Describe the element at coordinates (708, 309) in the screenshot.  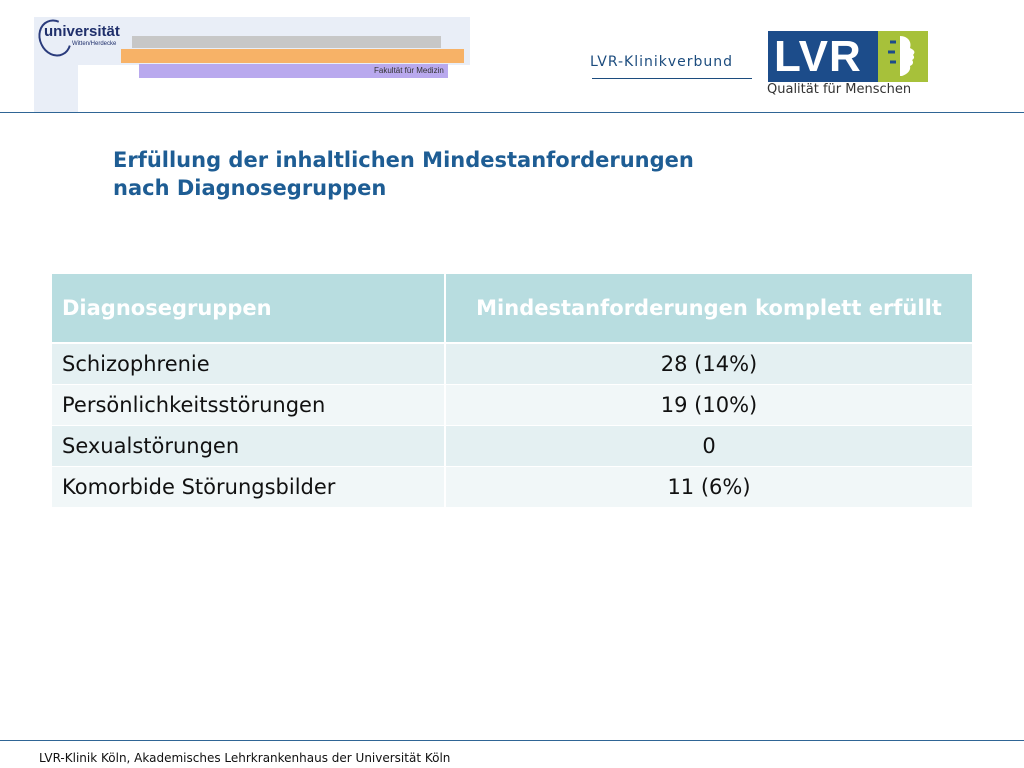
I see `column-header-requirements-met: Mindestanforderungen komplett erfüllt` at that location.